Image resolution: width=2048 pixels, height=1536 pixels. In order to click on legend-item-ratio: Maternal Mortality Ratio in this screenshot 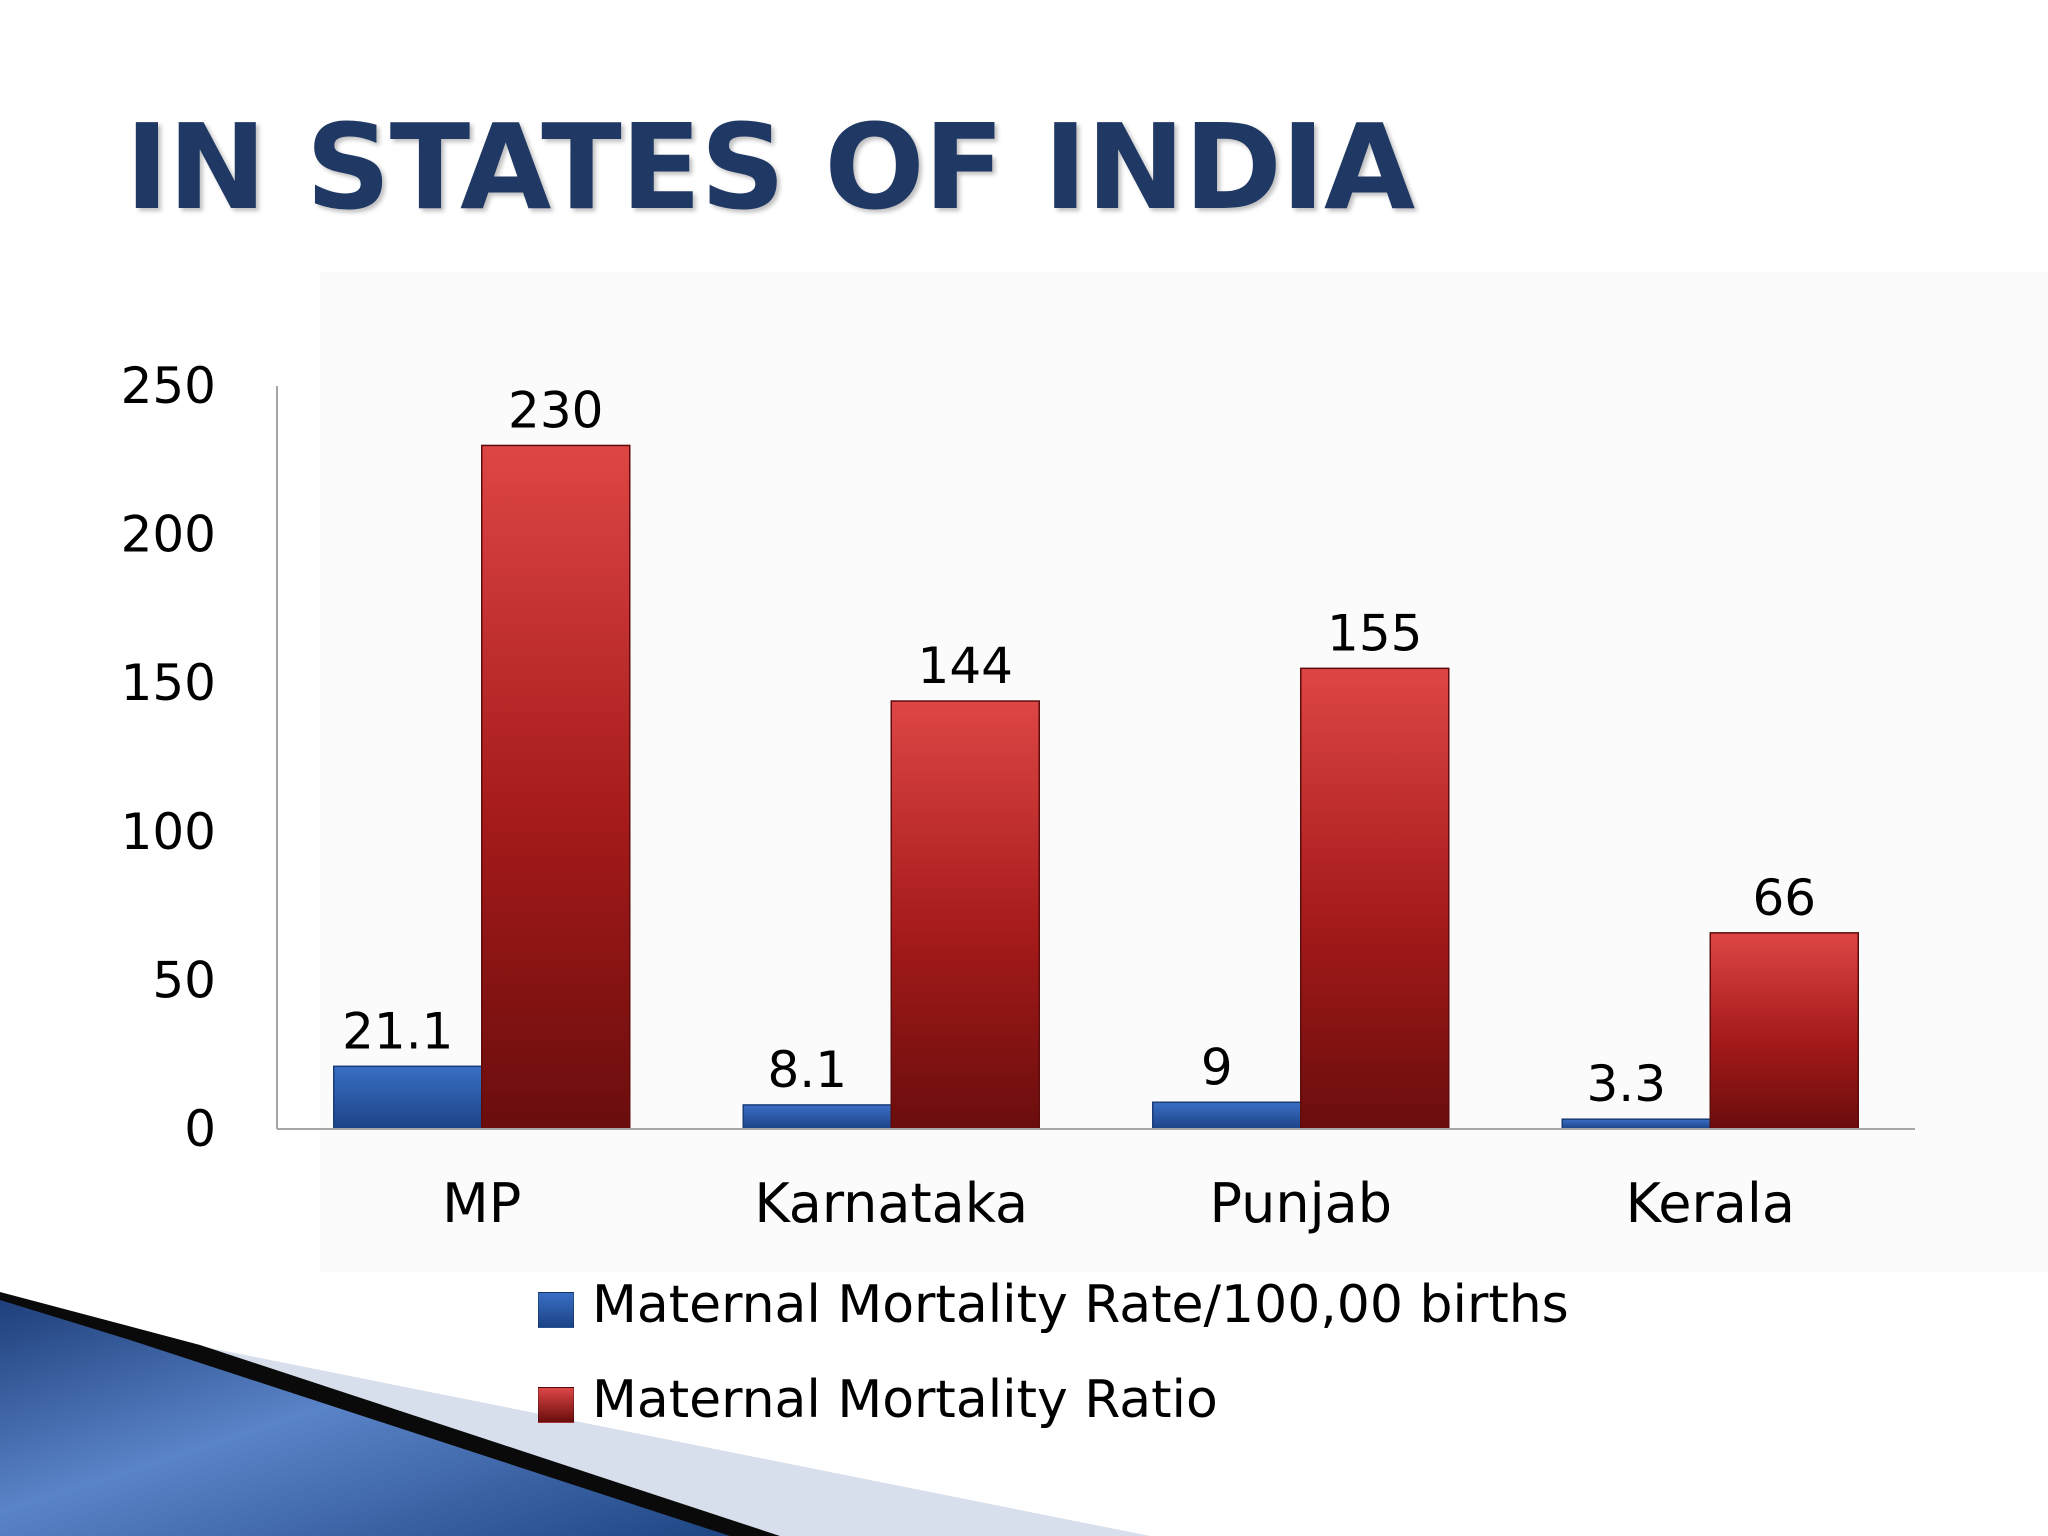, I will do `click(878, 1400)`.